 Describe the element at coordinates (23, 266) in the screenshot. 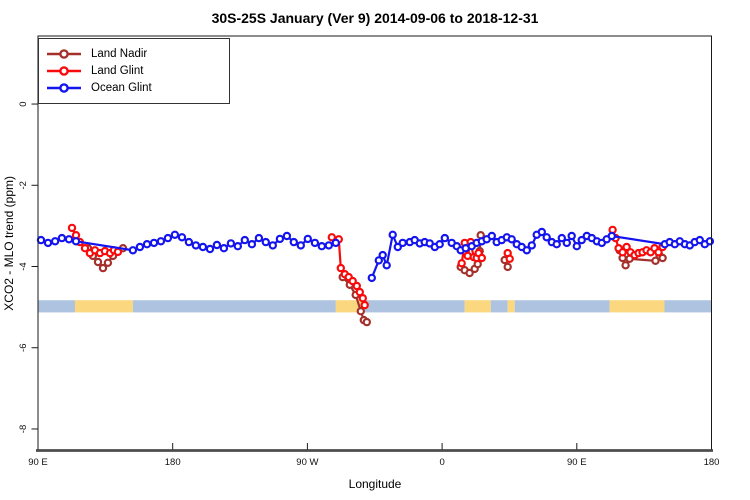

I see `y-tick-label: -4` at that location.